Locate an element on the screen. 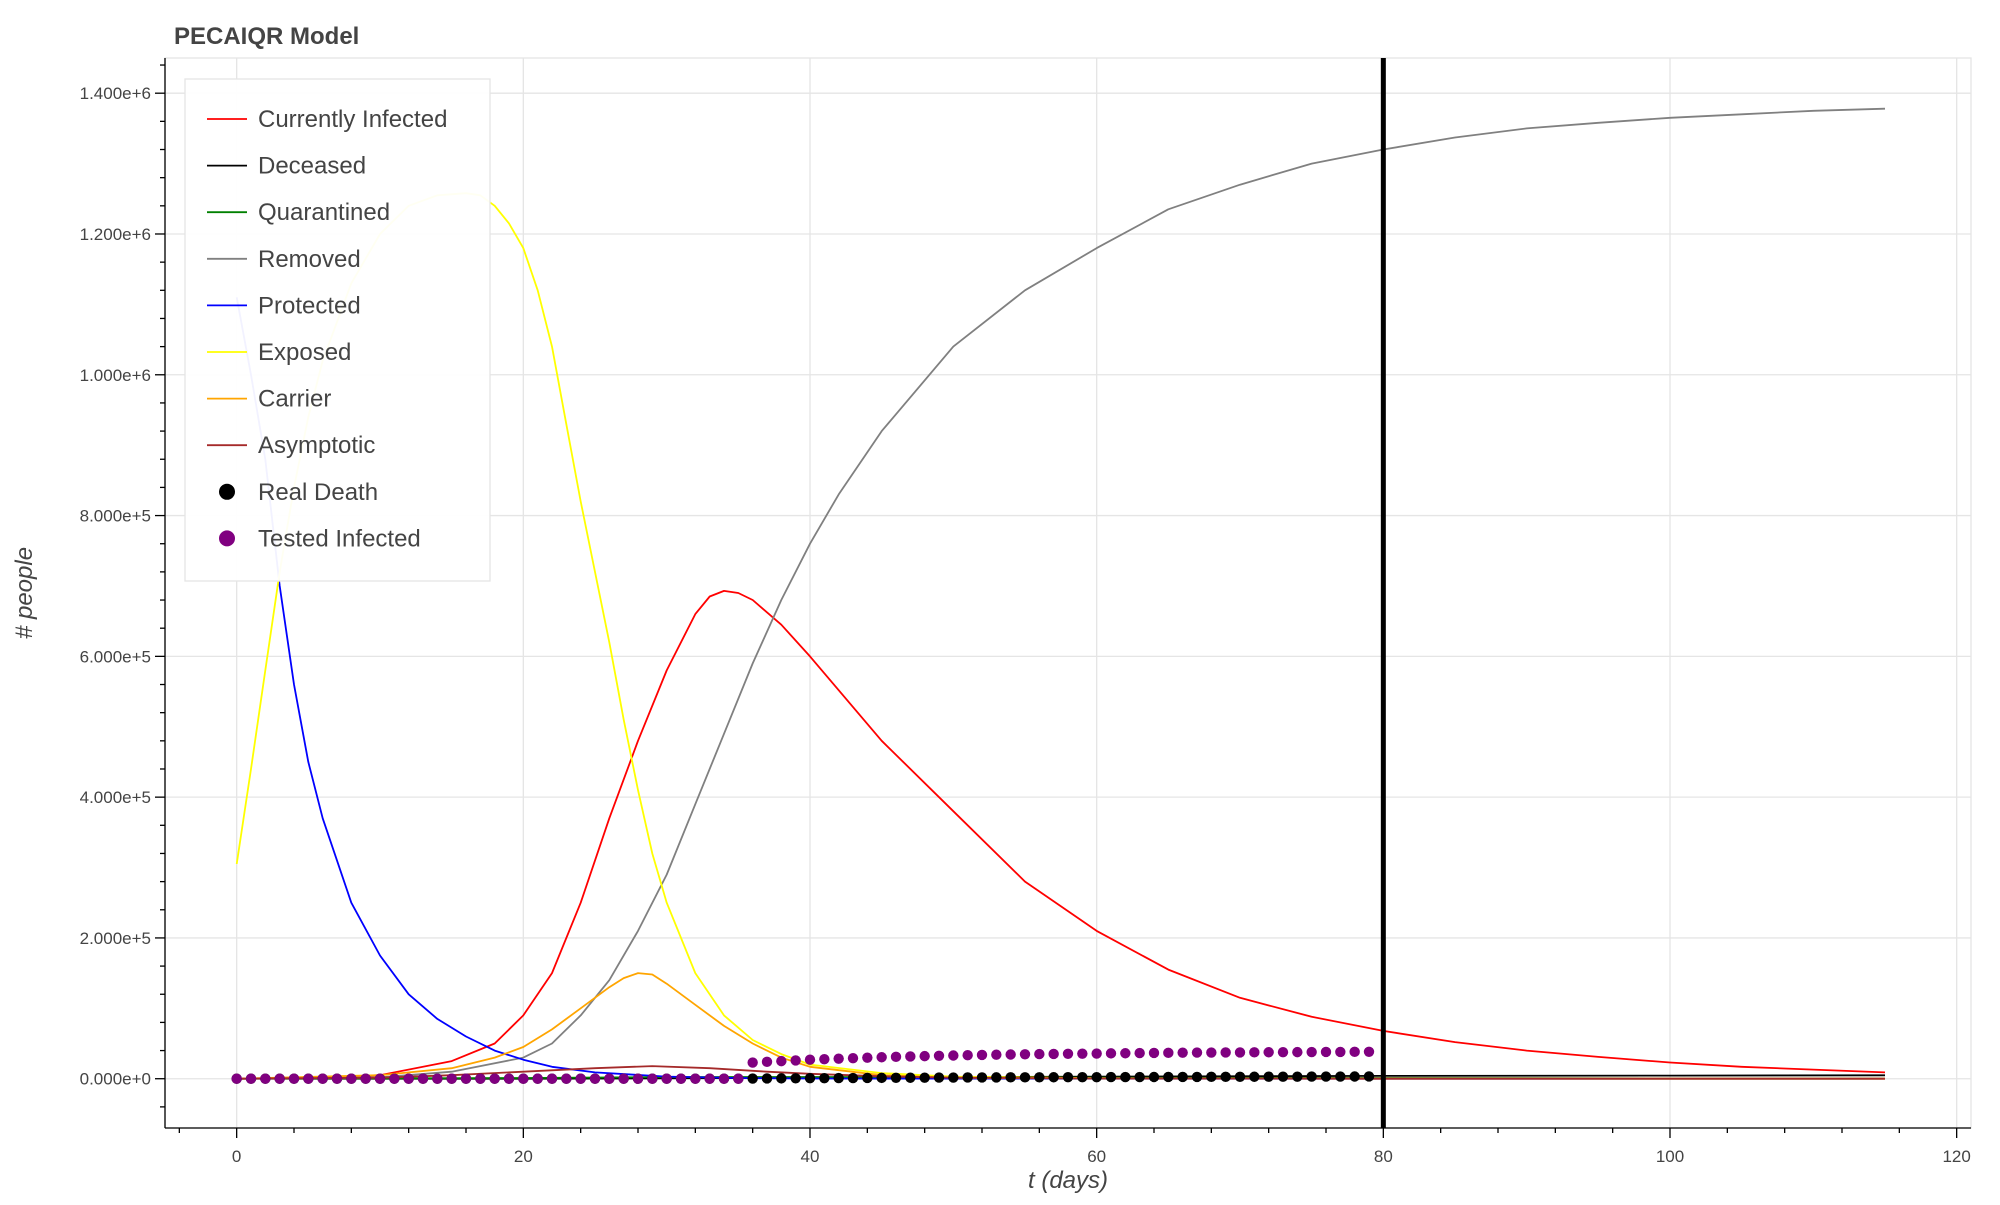 The width and height of the screenshot is (2000, 1205). x-tick-label: 40 is located at coordinates (810, 1156).